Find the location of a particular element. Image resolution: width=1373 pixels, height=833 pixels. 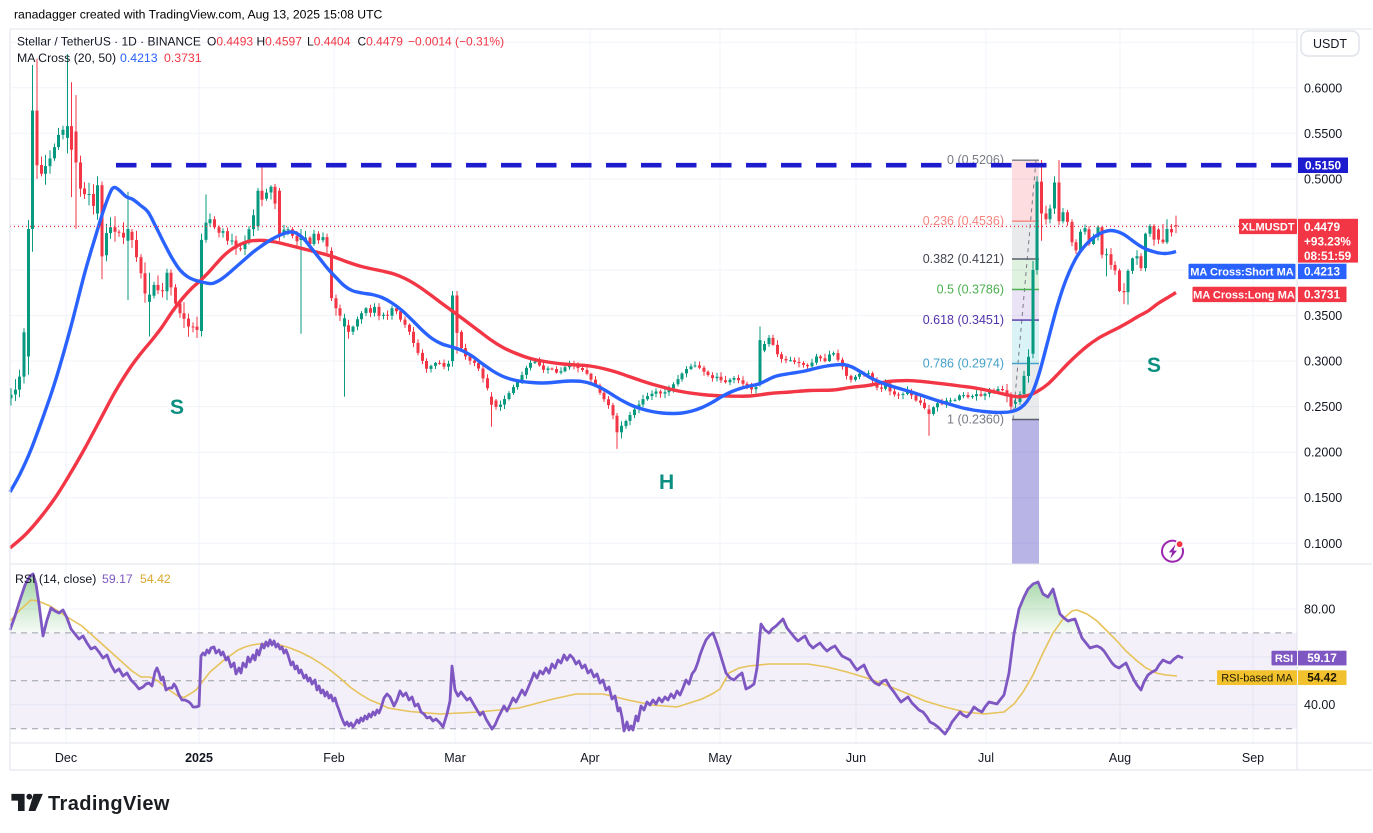

svg-text: RSI-based MA is located at coordinates (1257, 679).